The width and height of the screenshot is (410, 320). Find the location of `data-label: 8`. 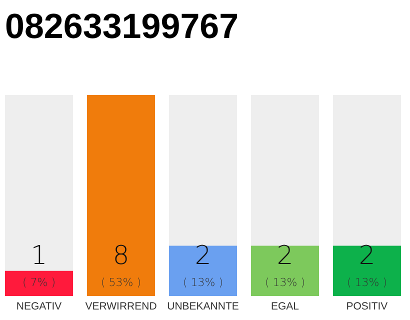

data-label: 8 is located at coordinates (121, 256).